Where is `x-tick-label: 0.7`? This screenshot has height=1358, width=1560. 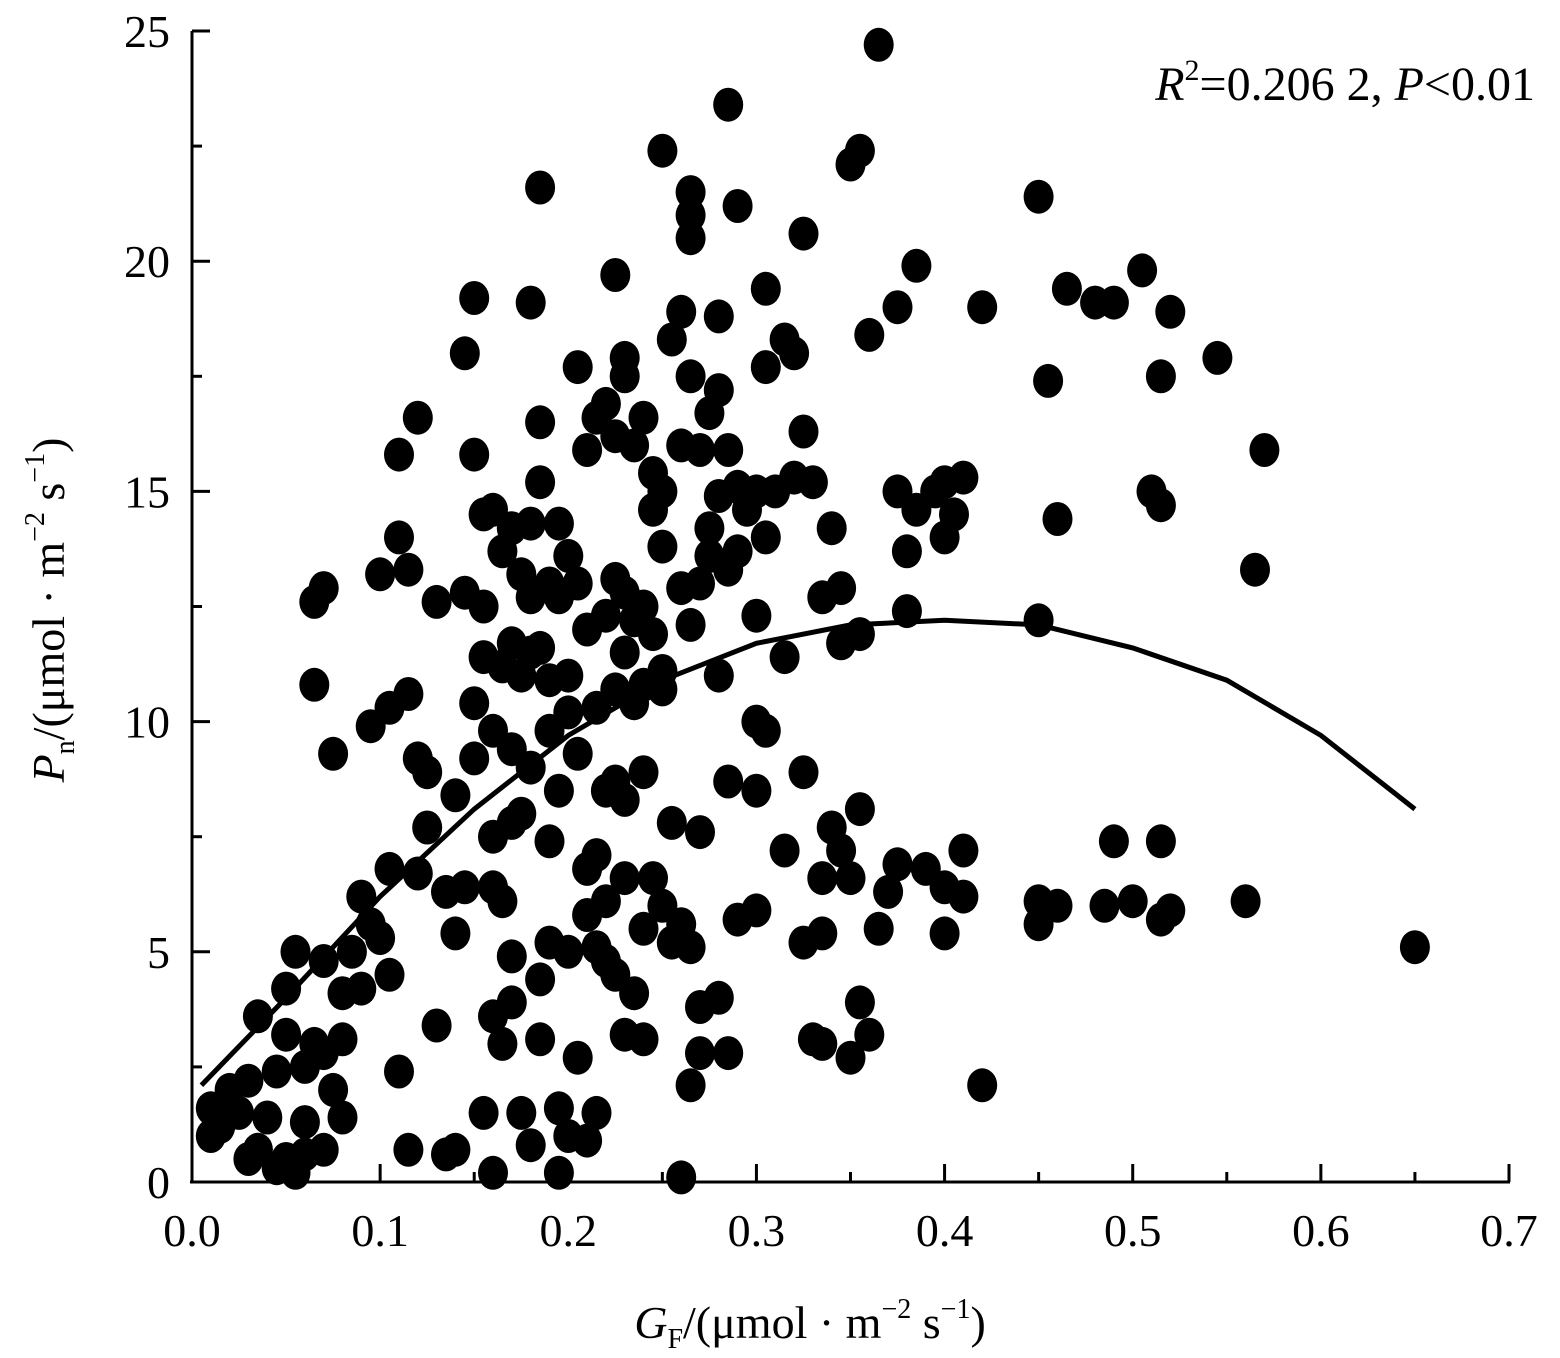
x-tick-label: 0.7 is located at coordinates (1509, 1230).